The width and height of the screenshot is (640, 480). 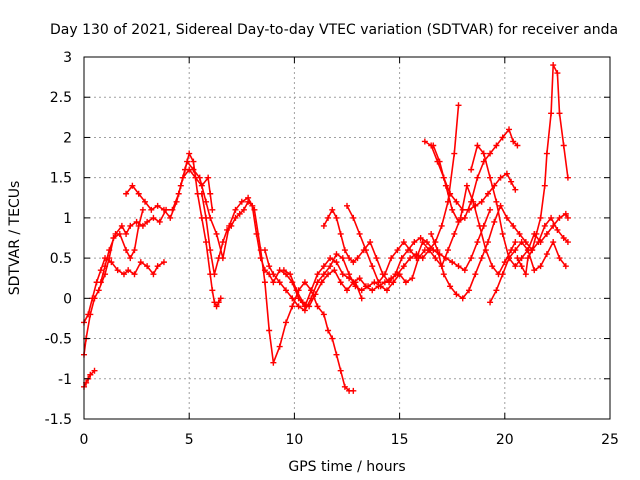 What do you see at coordinates (15, 238) in the screenshot?
I see `y-axis-label: SDTVAR / TECUs` at bounding box center [15, 238].